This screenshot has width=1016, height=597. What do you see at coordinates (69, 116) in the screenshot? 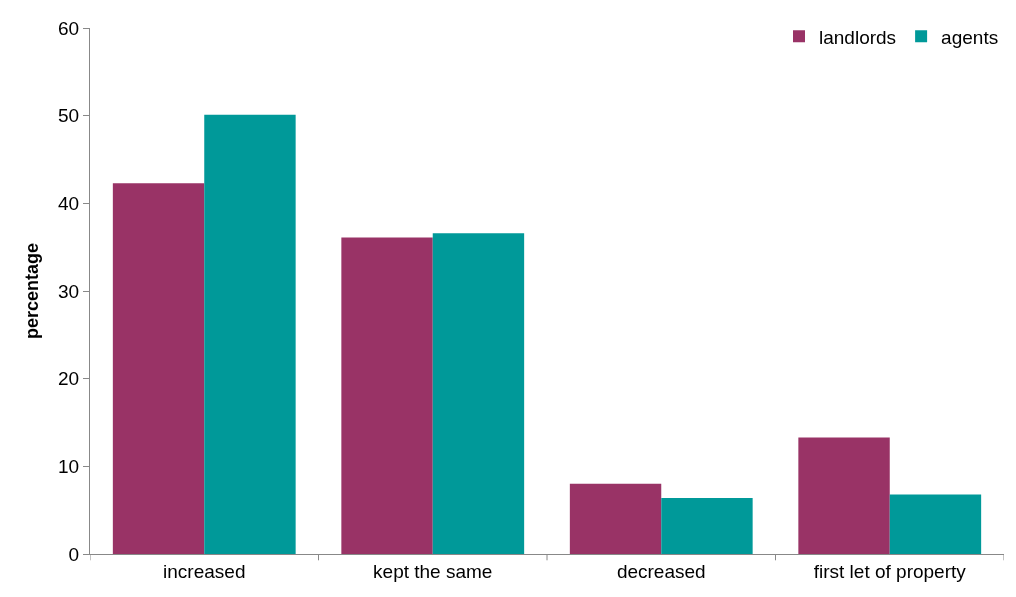
I see `y-tick-label: 50` at bounding box center [69, 116].